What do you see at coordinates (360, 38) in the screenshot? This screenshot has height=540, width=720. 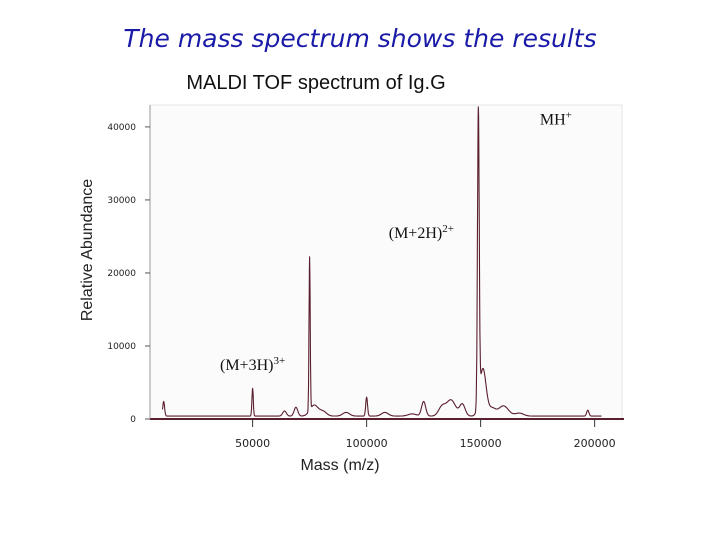 I see `slide-title: The mass spectrum shows the results` at bounding box center [360, 38].